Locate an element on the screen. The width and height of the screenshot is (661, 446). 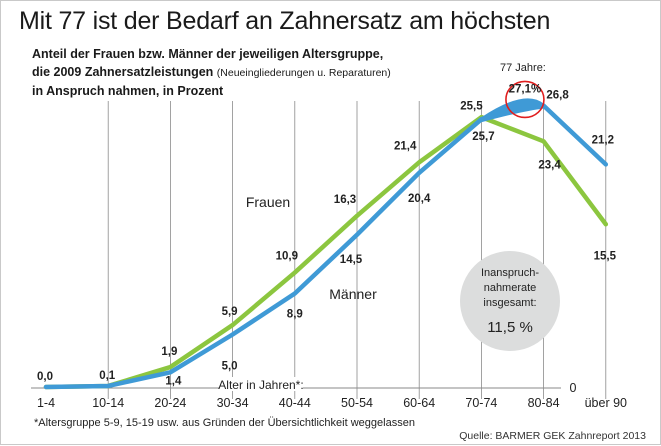
subtitle-line-2-main: die 2009 Zahnersatzleistungen is located at coordinates (123, 72).